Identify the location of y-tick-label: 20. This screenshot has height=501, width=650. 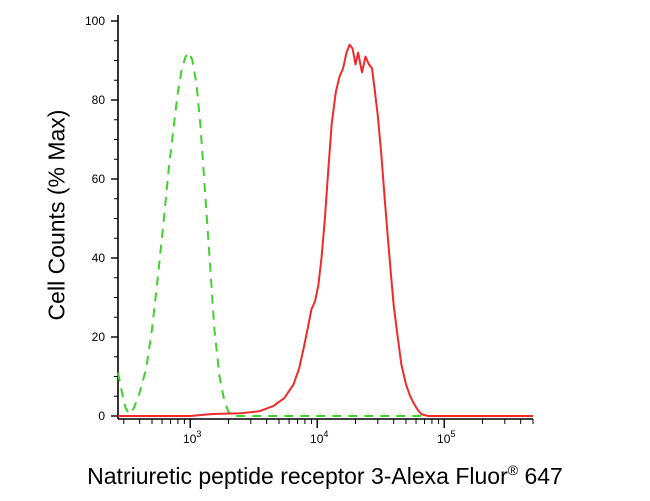
(99, 337).